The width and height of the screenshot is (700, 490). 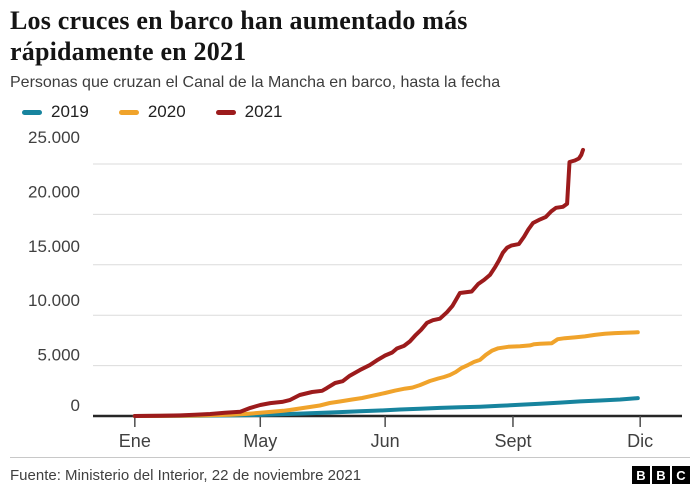 What do you see at coordinates (54, 246) in the screenshot?
I see `y-axis-label: 15.000` at bounding box center [54, 246].